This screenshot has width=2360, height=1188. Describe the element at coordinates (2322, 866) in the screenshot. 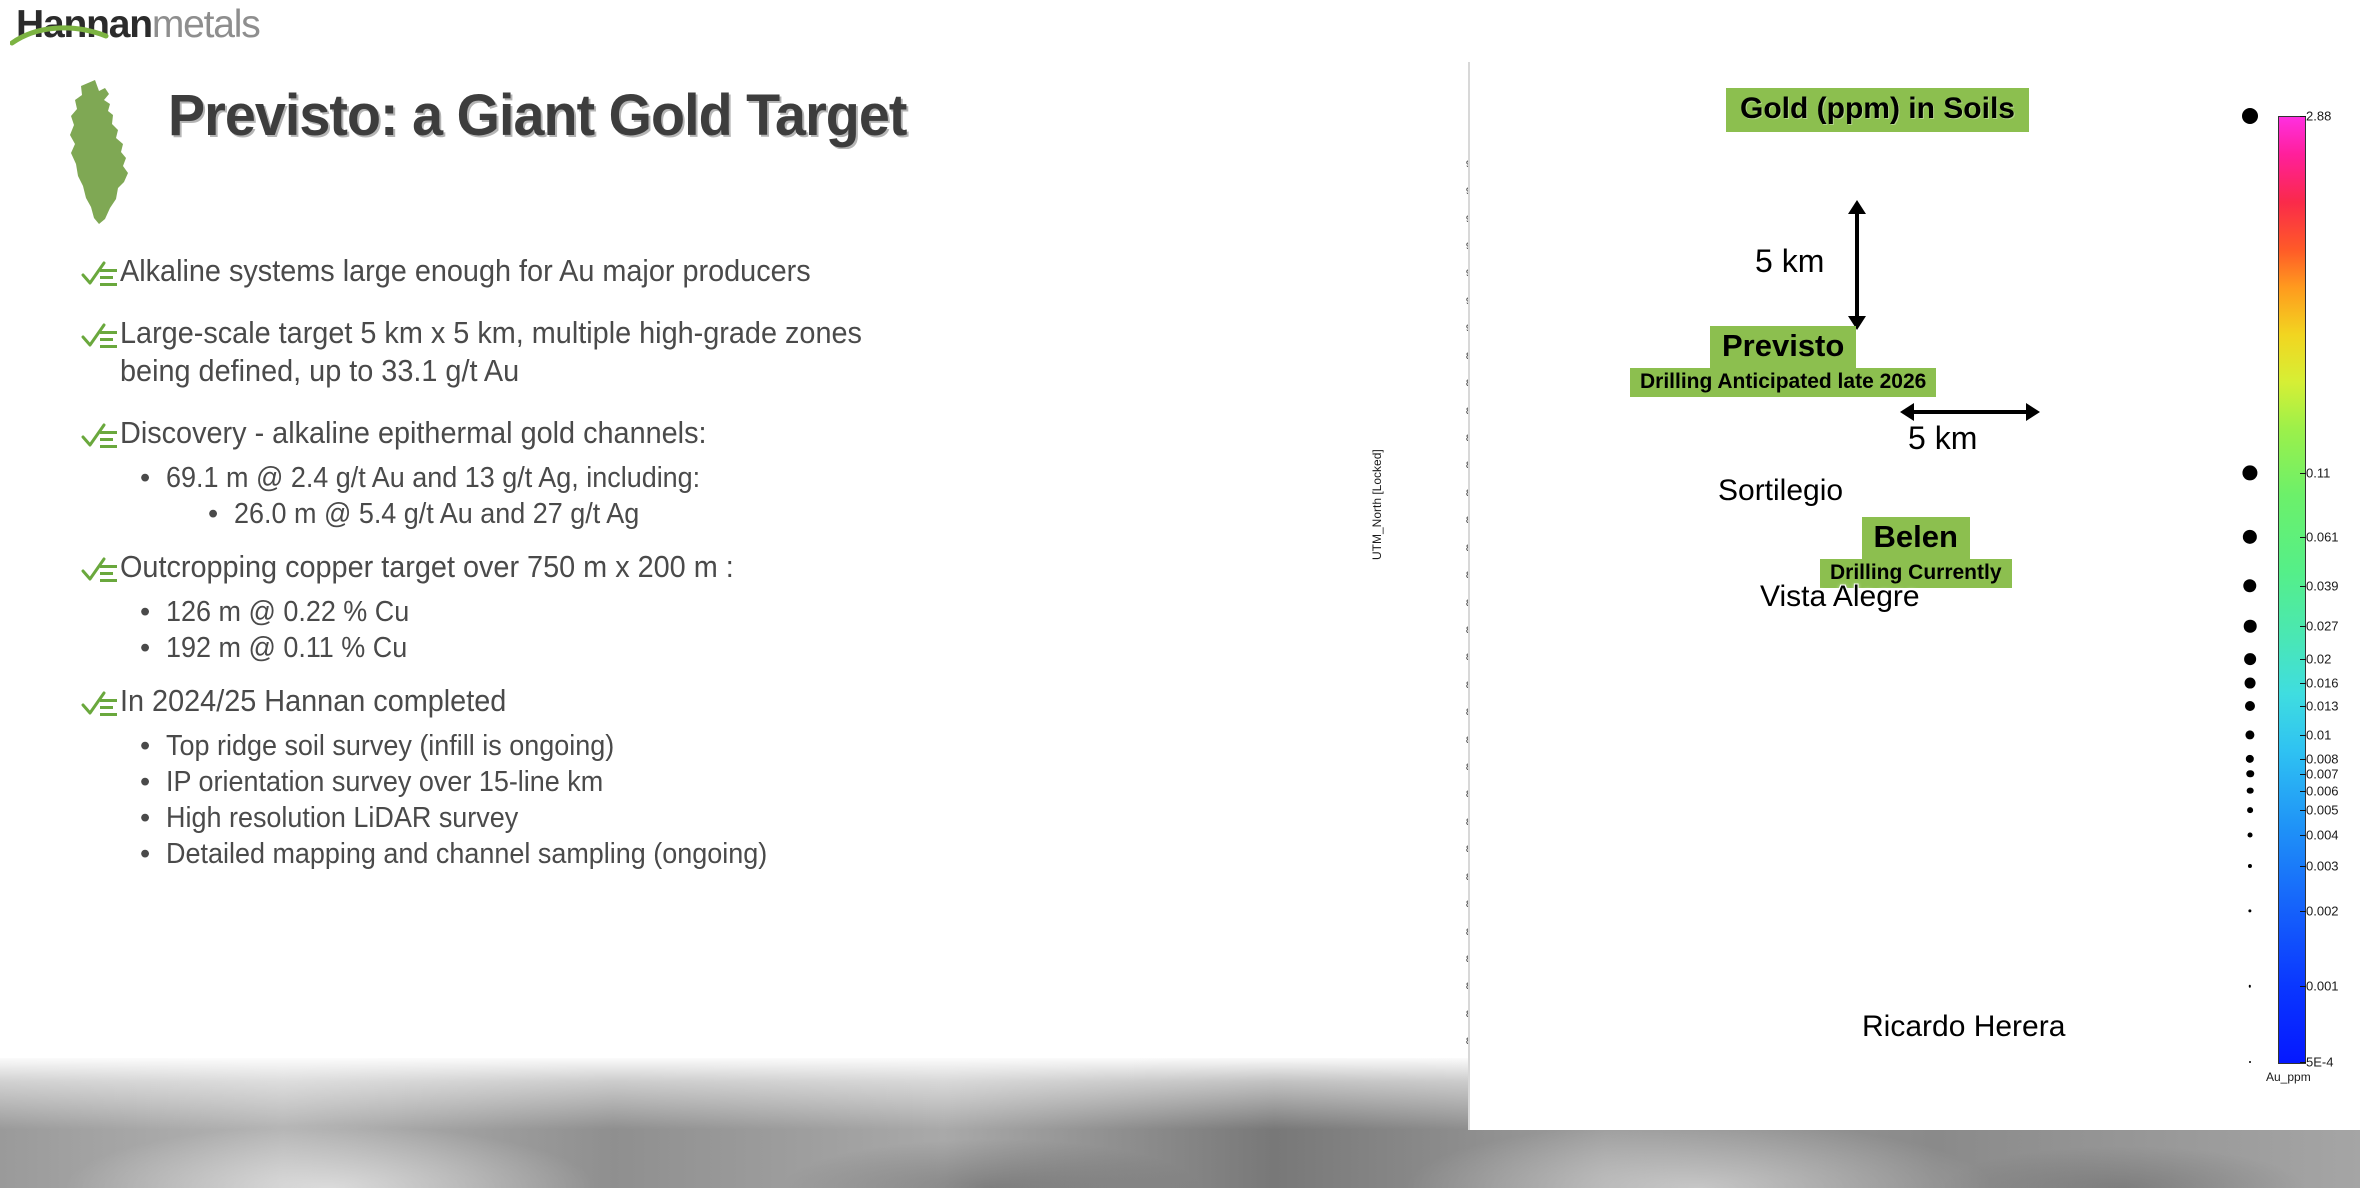

I see `colorbar-tick-label: 0.003` at that location.